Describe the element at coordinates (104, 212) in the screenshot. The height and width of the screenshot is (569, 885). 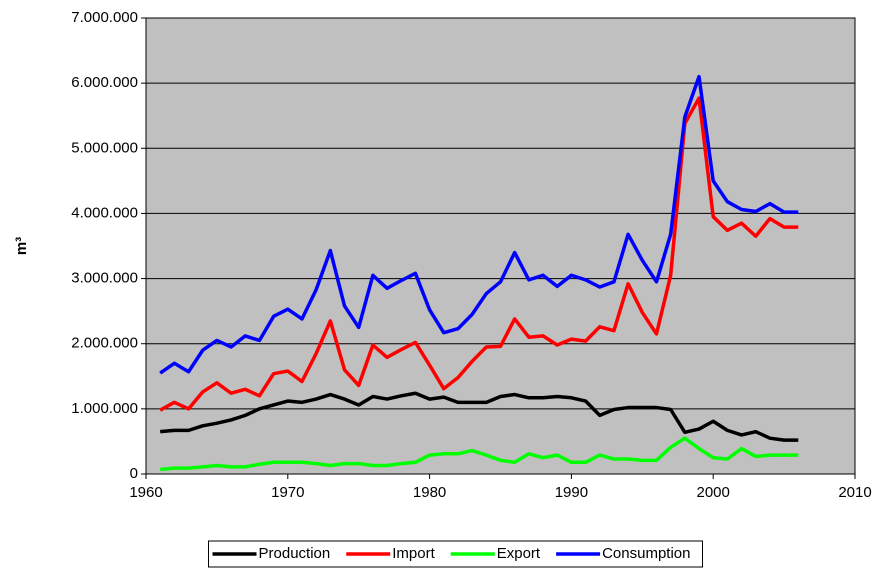
I see `y-tick-label: 4.000.000` at that location.